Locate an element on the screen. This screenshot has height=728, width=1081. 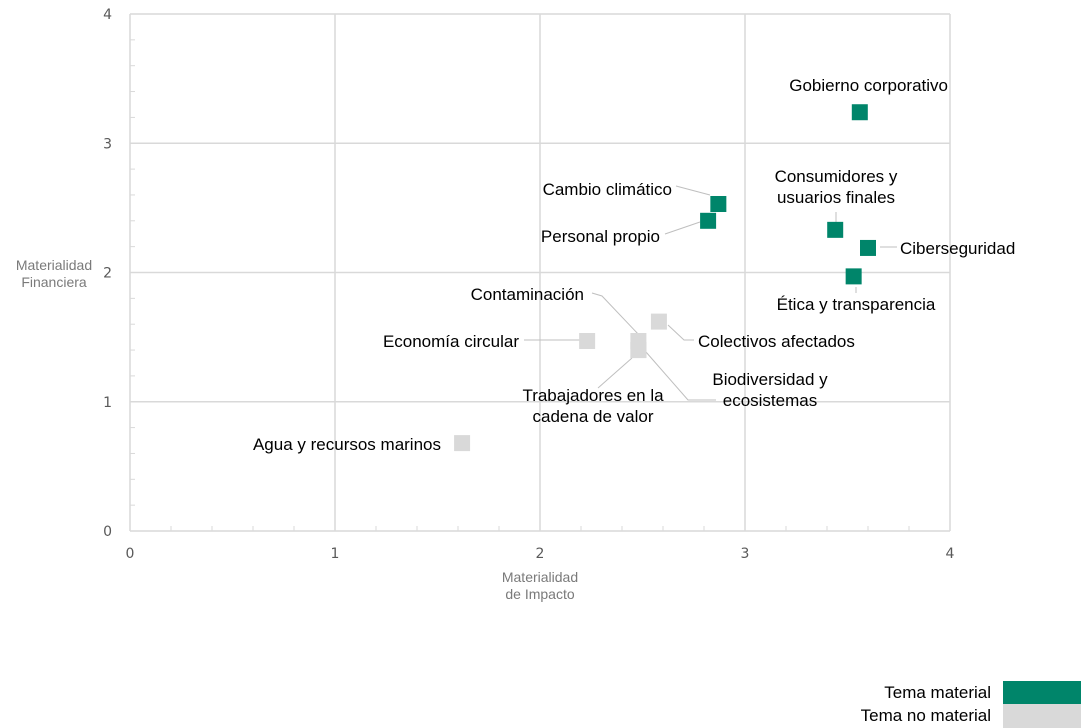
y-tick-label-0: 0 is located at coordinates (107, 532).